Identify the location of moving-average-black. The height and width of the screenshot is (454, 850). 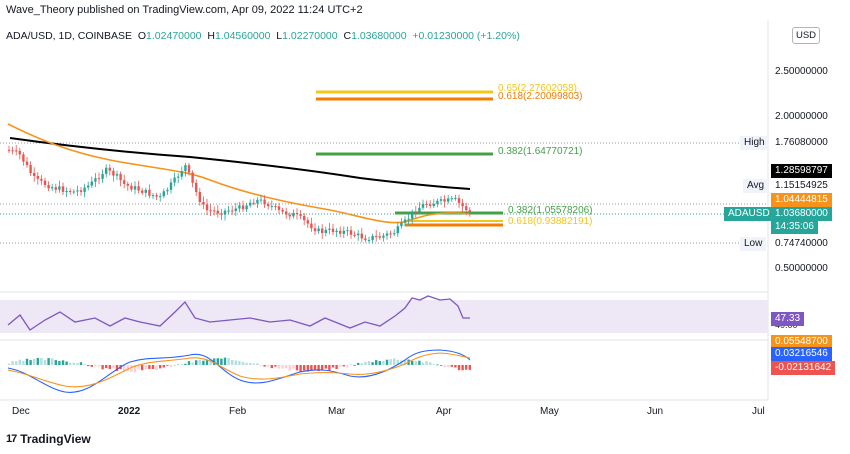
(240, 163).